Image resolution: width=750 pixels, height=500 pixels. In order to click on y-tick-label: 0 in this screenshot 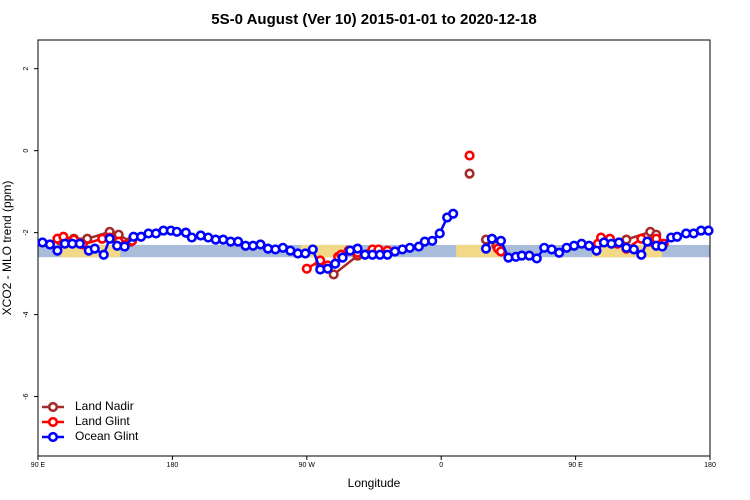, I will do `click(26, 151)`.